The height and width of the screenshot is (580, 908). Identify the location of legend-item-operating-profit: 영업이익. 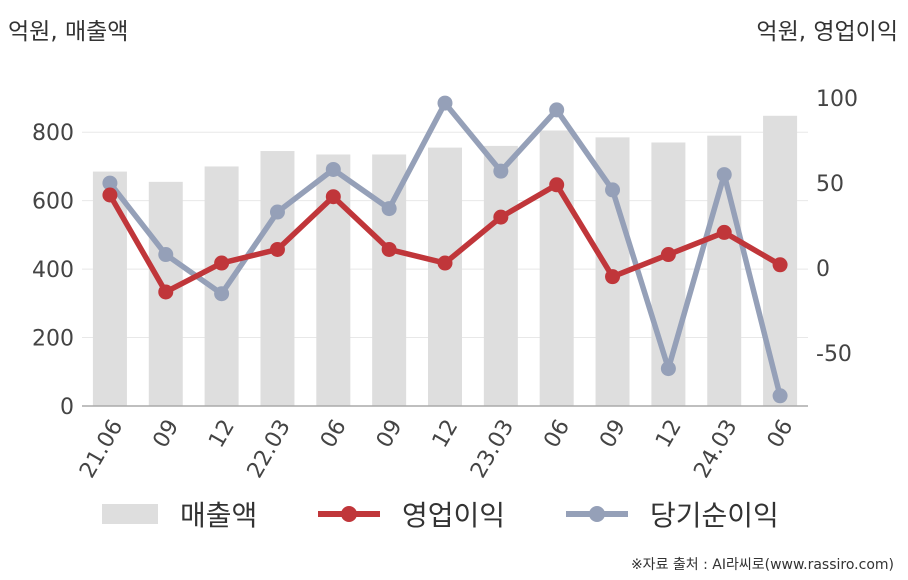
(411, 514).